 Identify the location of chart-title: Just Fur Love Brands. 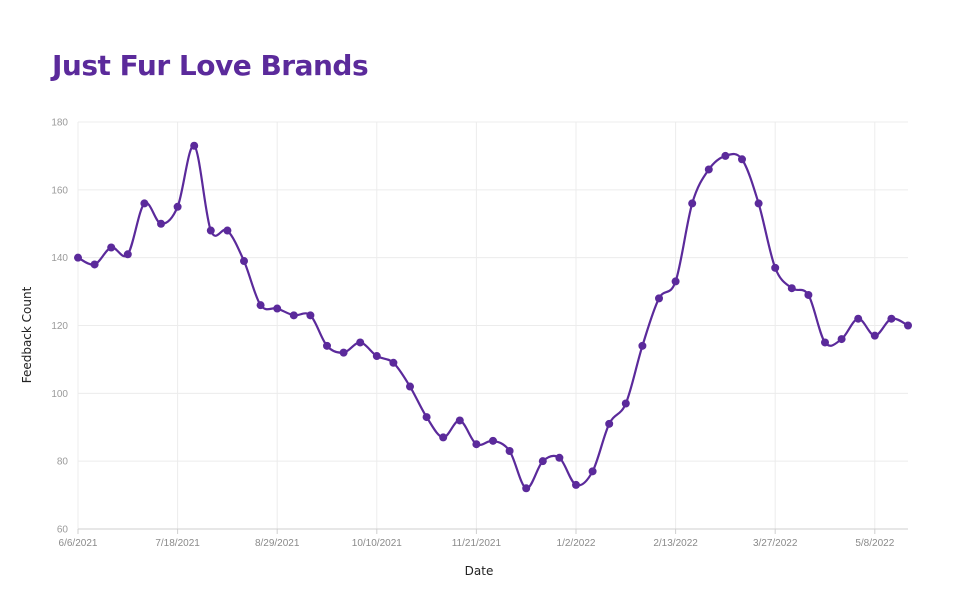
(210, 65).